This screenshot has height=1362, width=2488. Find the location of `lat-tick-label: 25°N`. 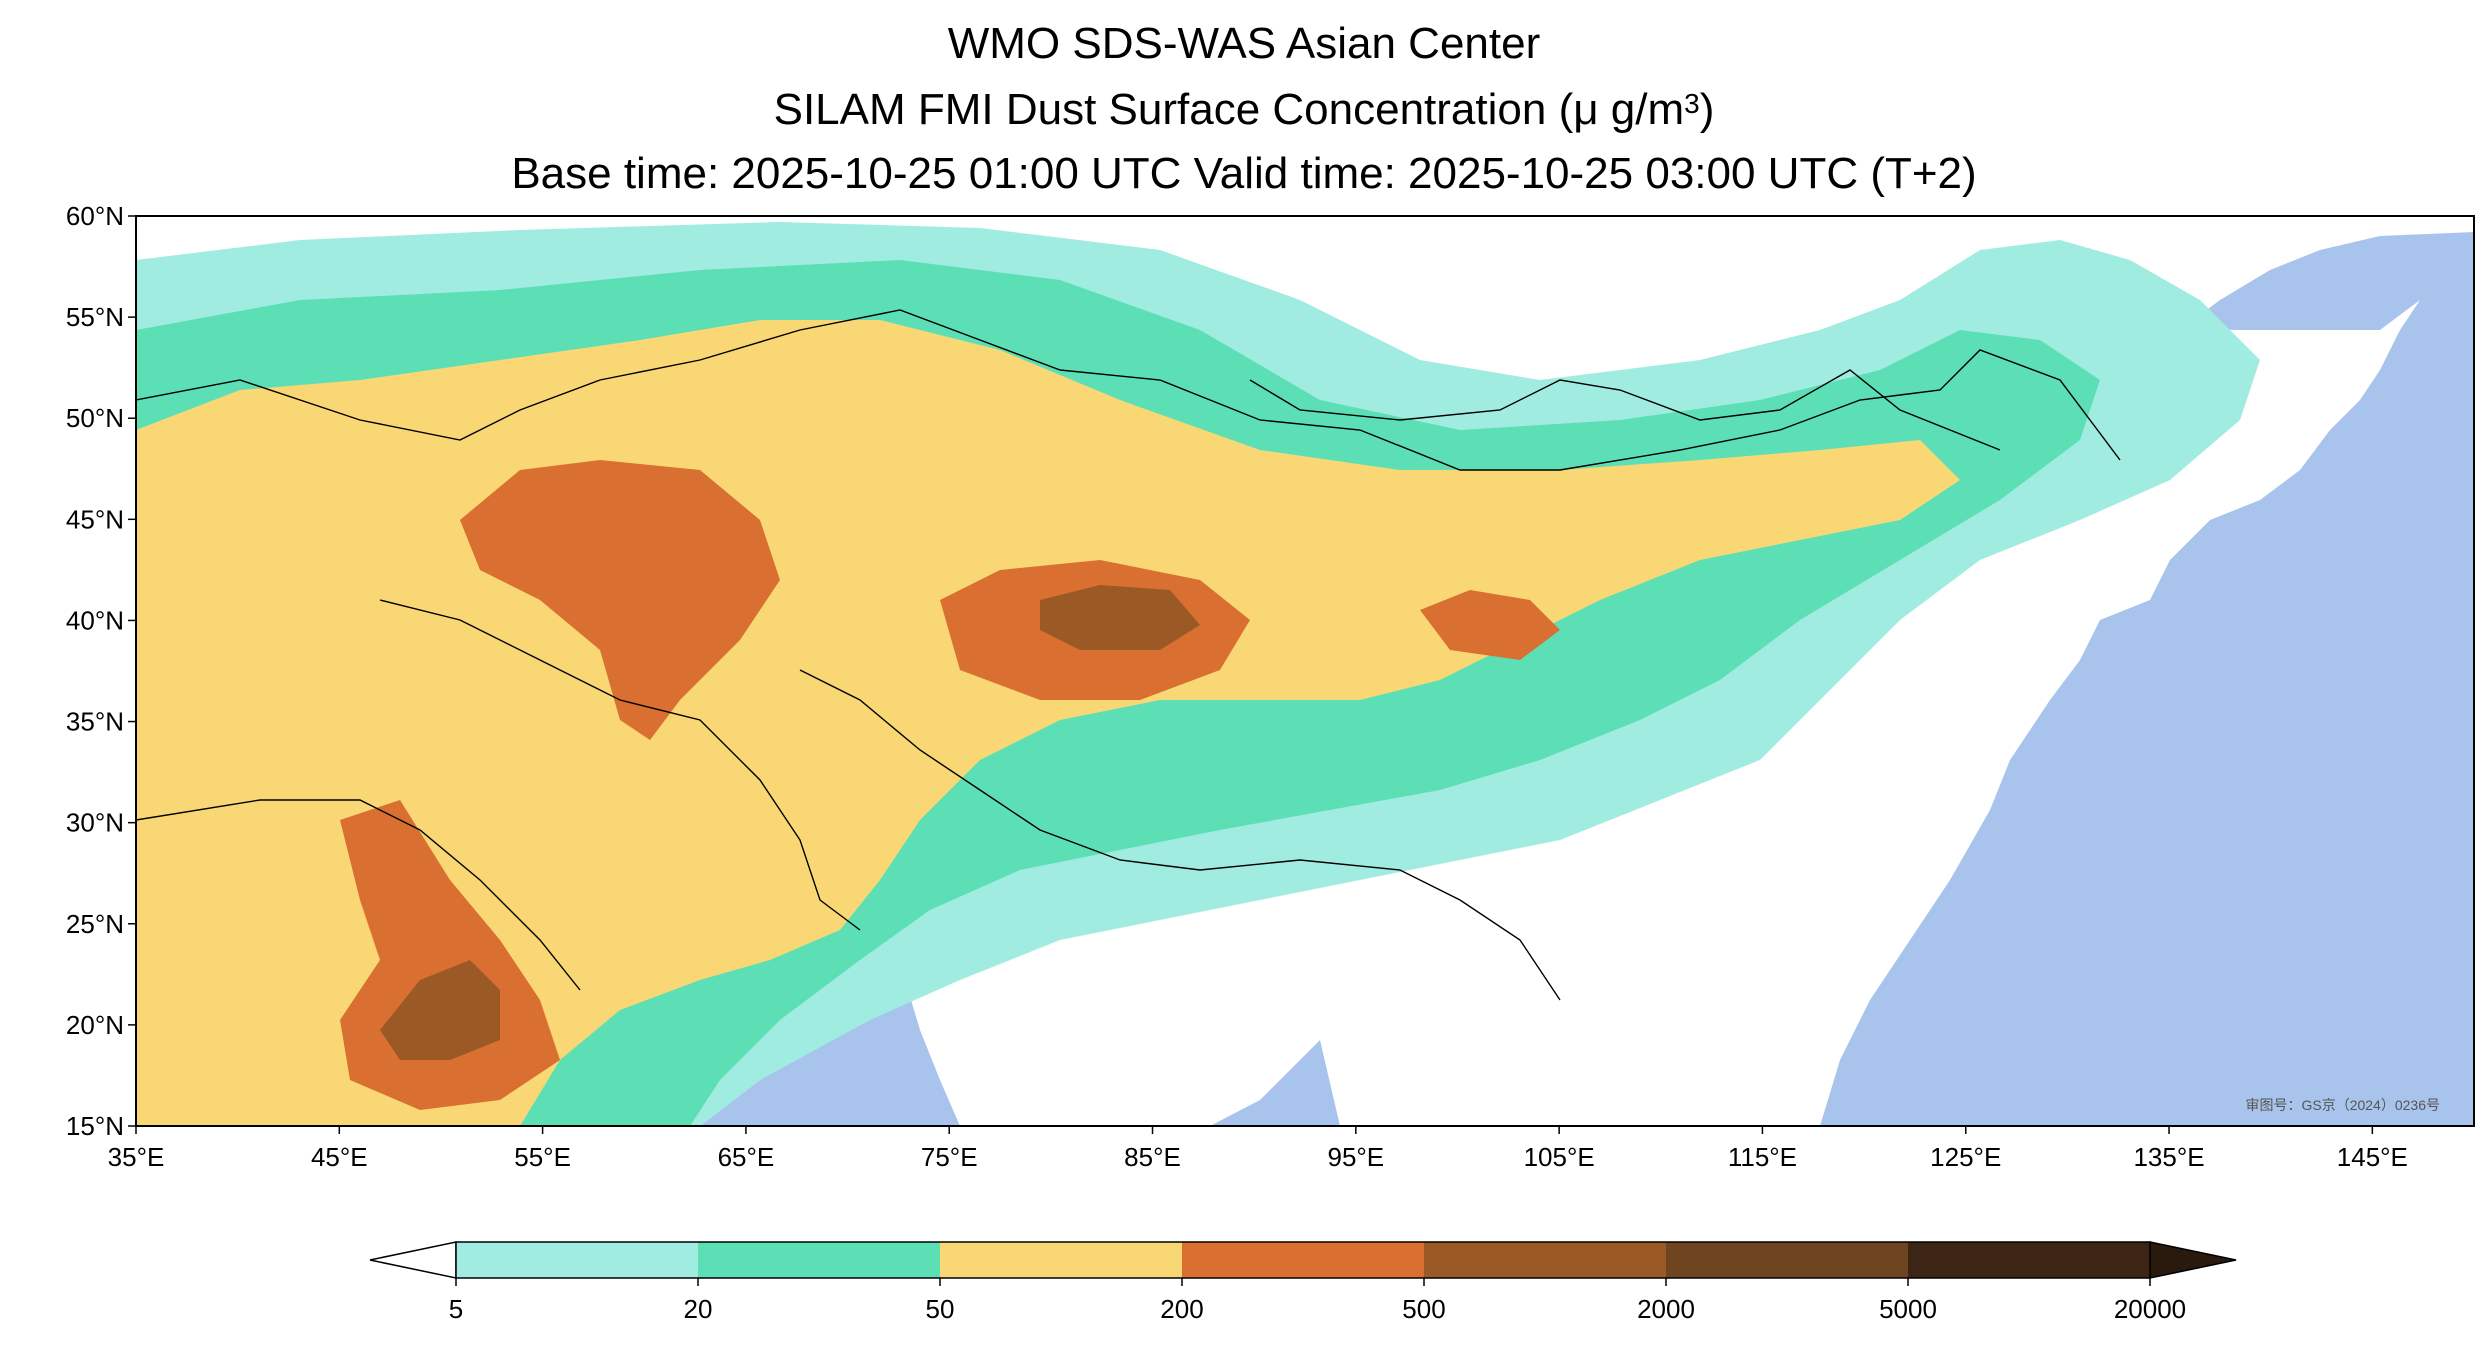

lat-tick-label: 25°N is located at coordinates (95, 924).